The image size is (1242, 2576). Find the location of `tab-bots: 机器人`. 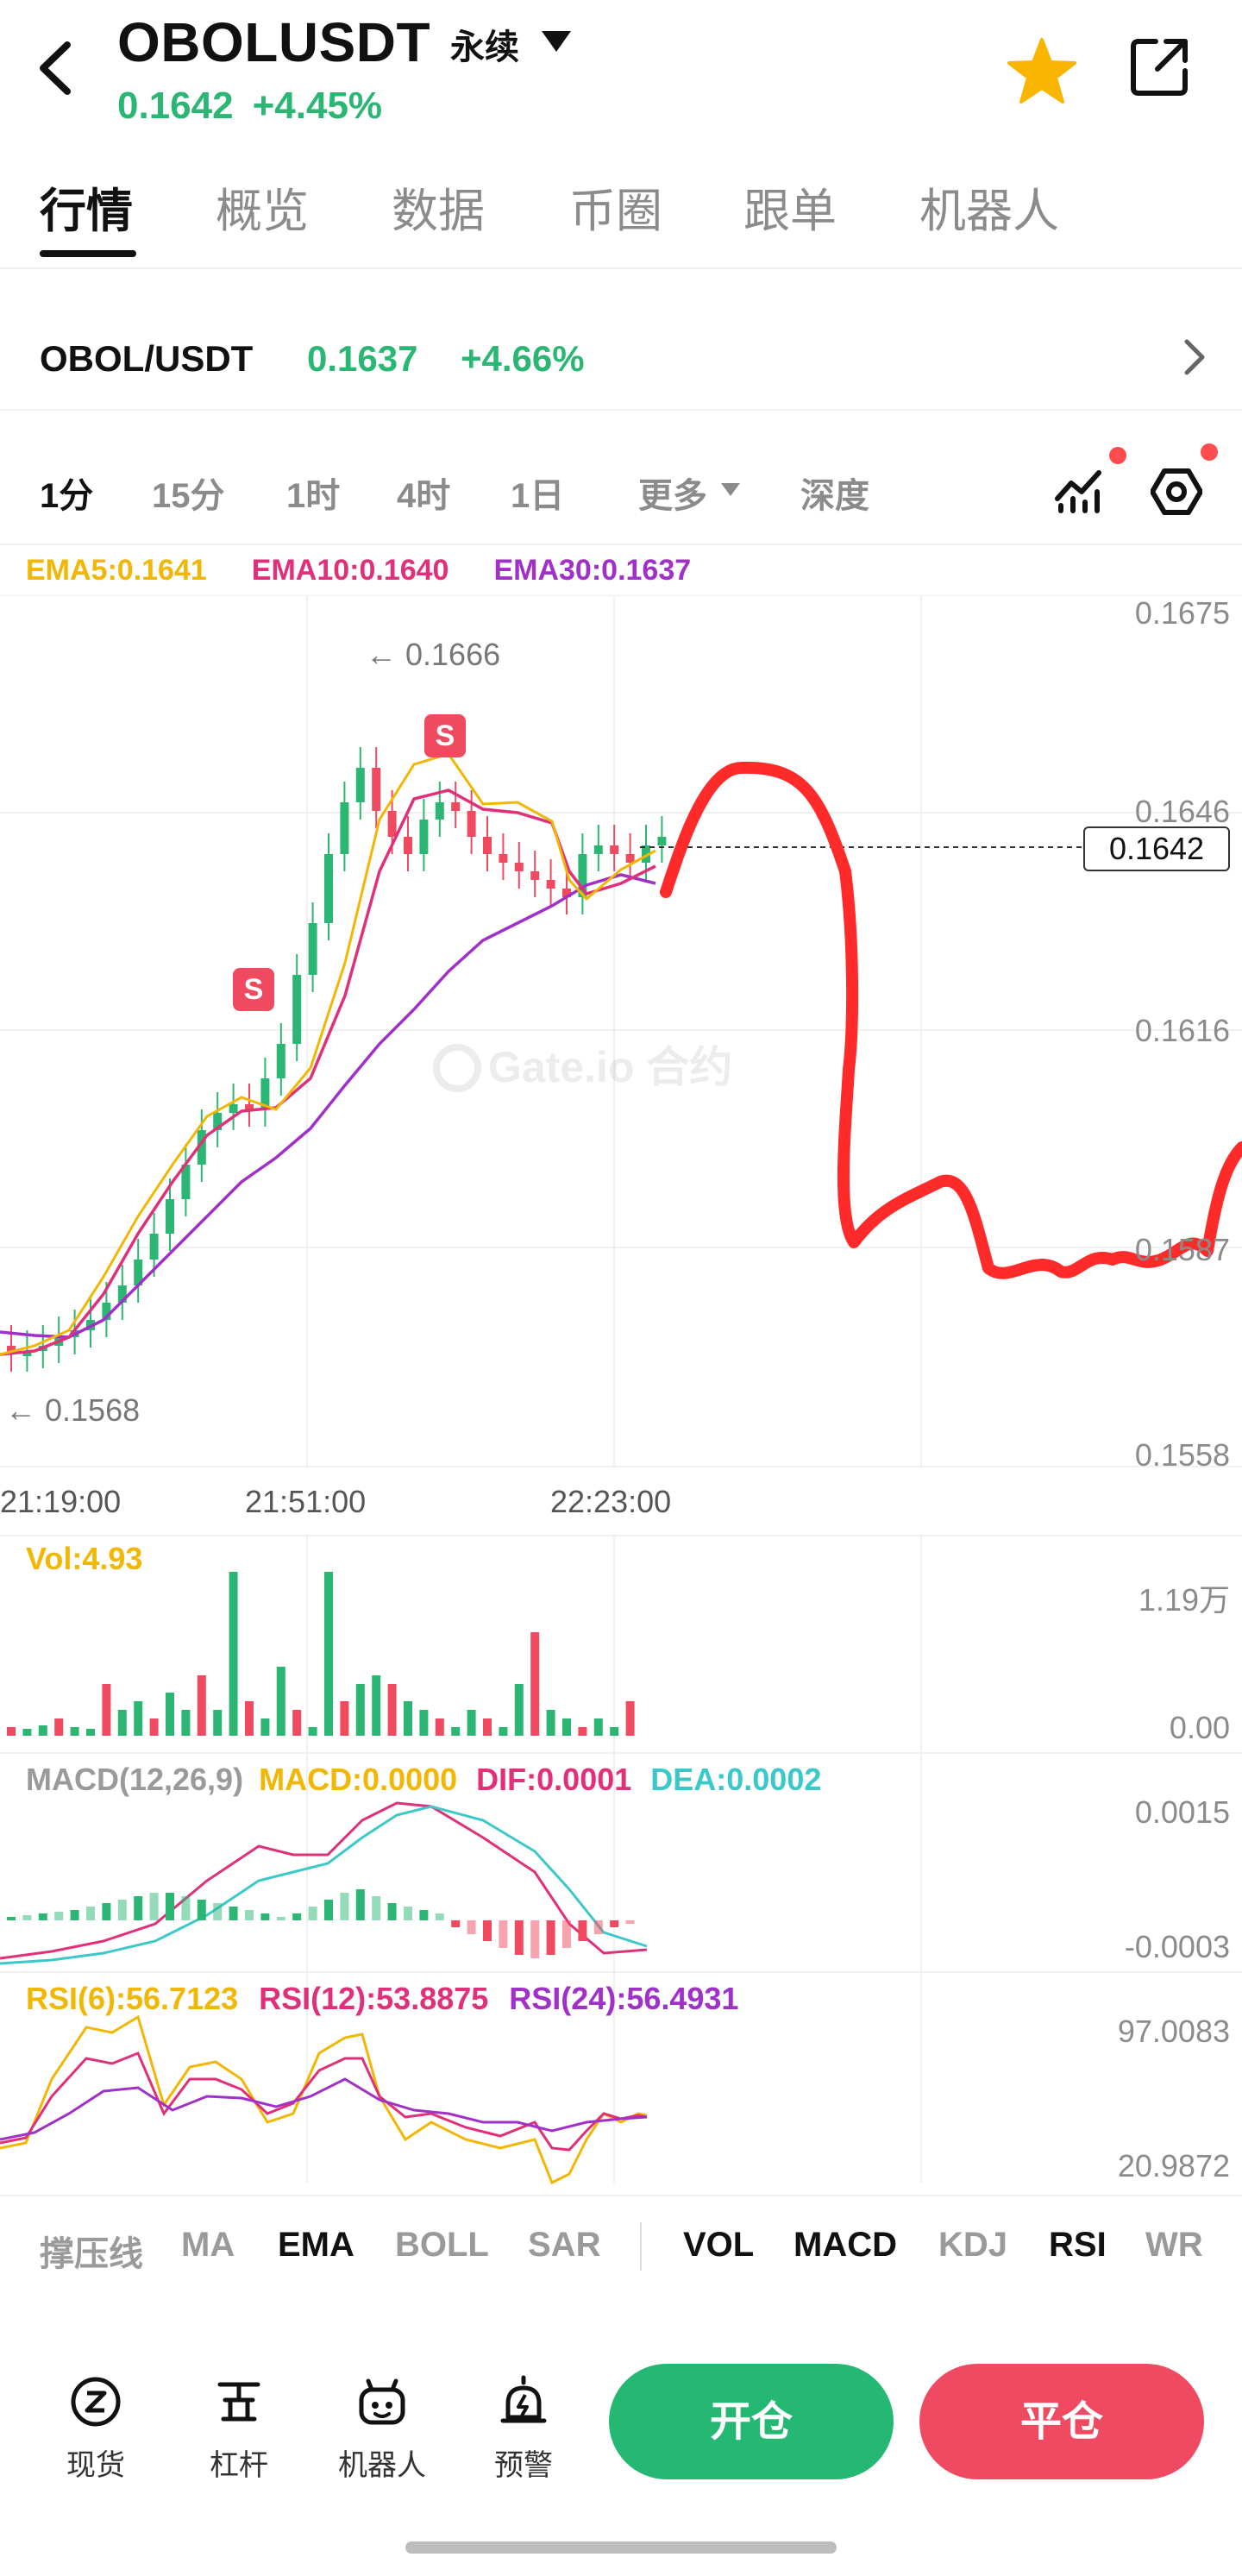

tab-bots: 机器人 is located at coordinates (989, 211).